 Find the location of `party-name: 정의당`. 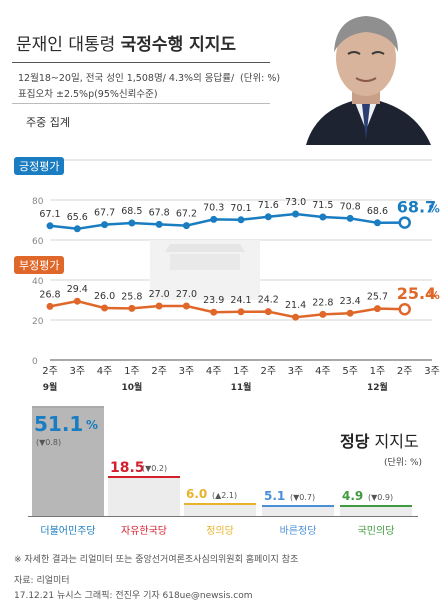

party-name: 정의당 is located at coordinates (220, 531).